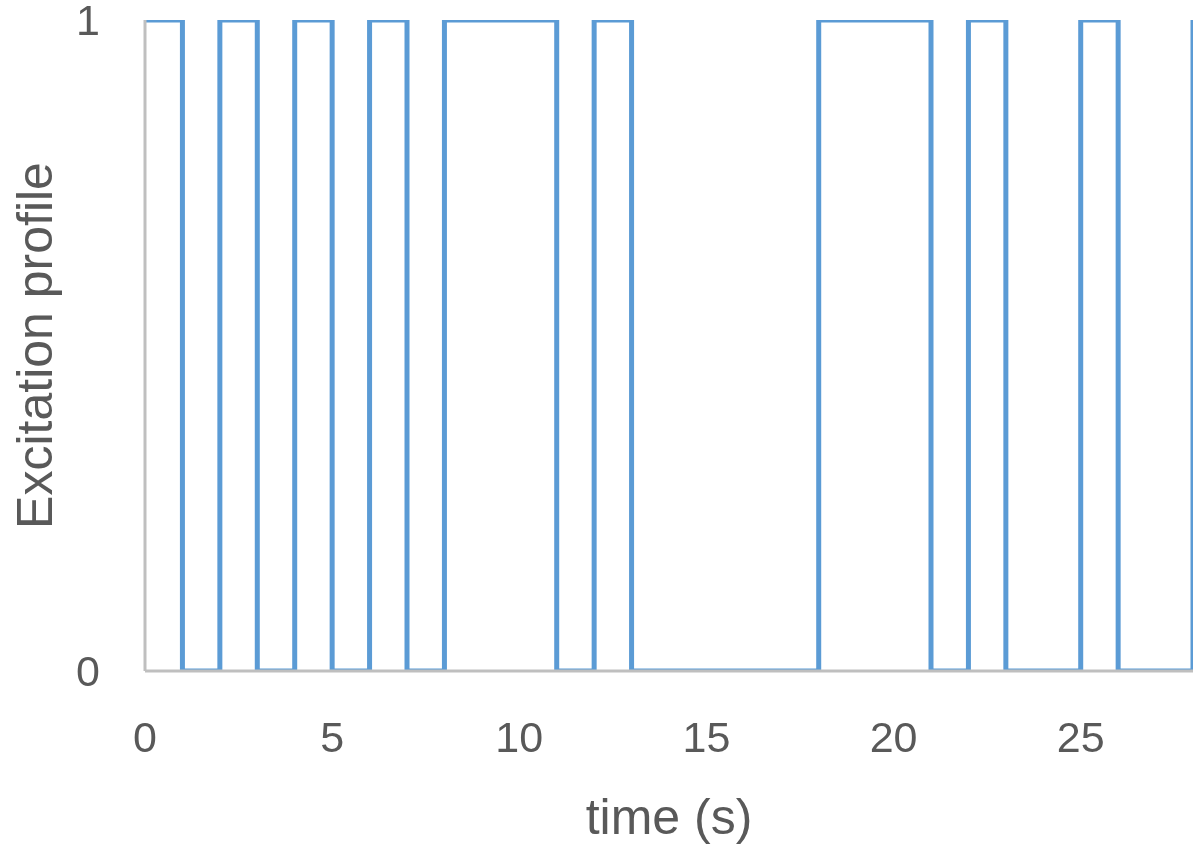  What do you see at coordinates (145, 736) in the screenshot?
I see `x-tick-label: 0` at bounding box center [145, 736].